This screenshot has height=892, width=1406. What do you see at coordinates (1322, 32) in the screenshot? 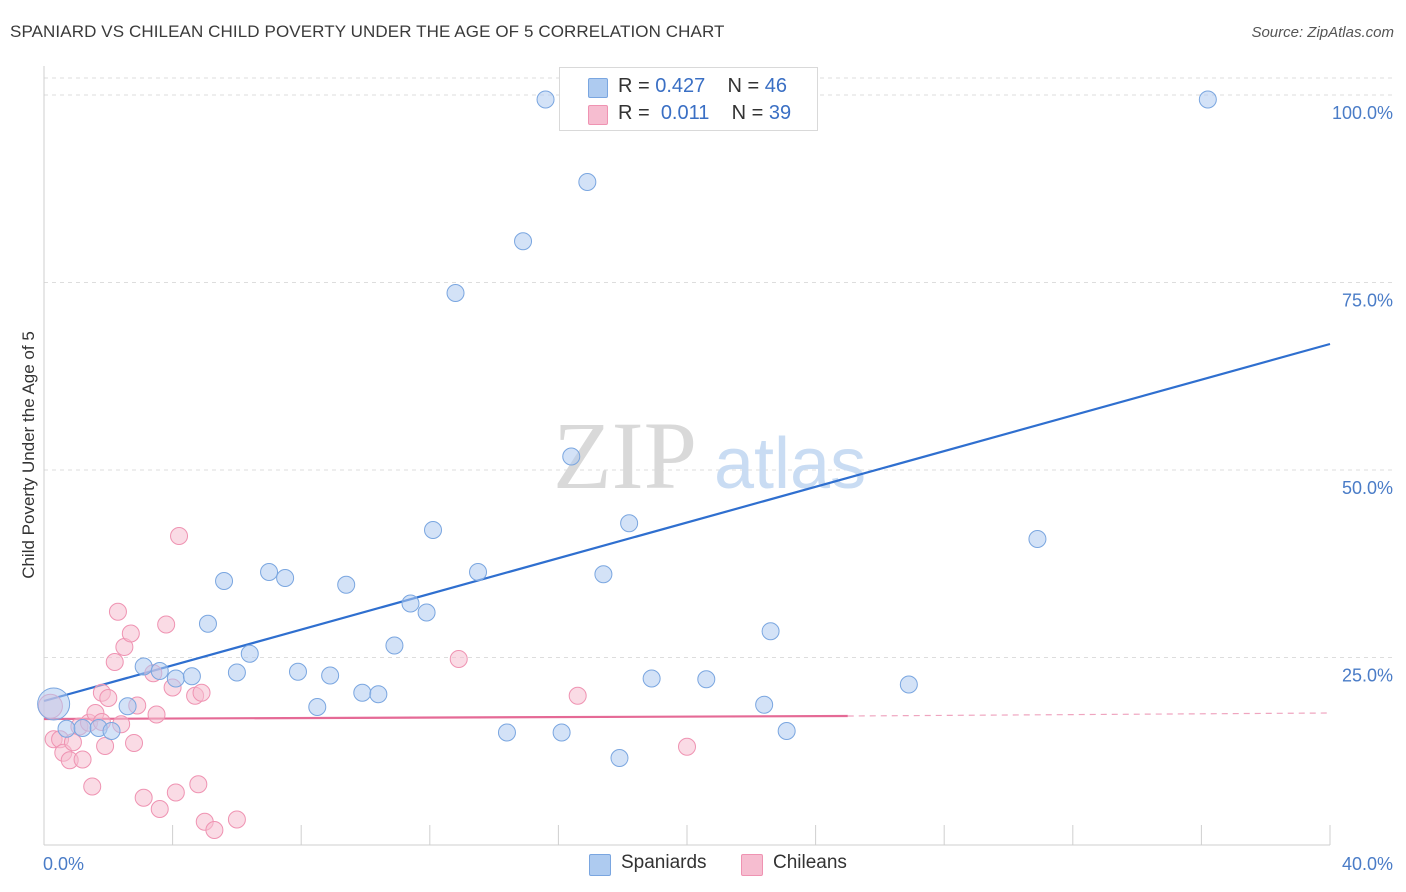
I see `chart-source: Source: ZipAtlas.com` at bounding box center [1322, 32].